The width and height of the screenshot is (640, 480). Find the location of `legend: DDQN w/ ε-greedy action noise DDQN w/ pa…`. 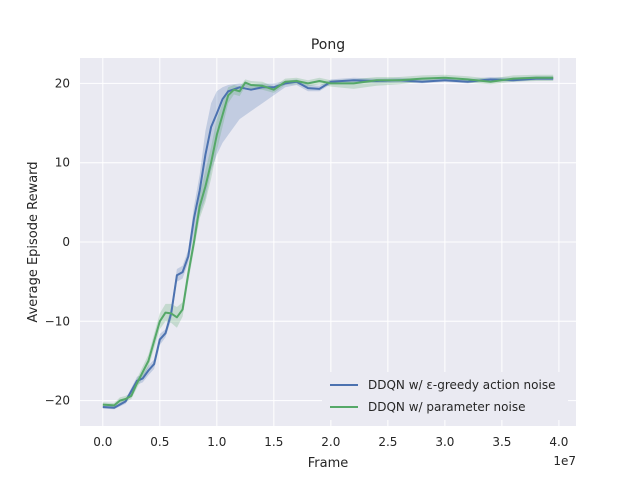

legend: DDQN w/ ε-greedy action noise DDQN w/ pa… is located at coordinates (445, 396).